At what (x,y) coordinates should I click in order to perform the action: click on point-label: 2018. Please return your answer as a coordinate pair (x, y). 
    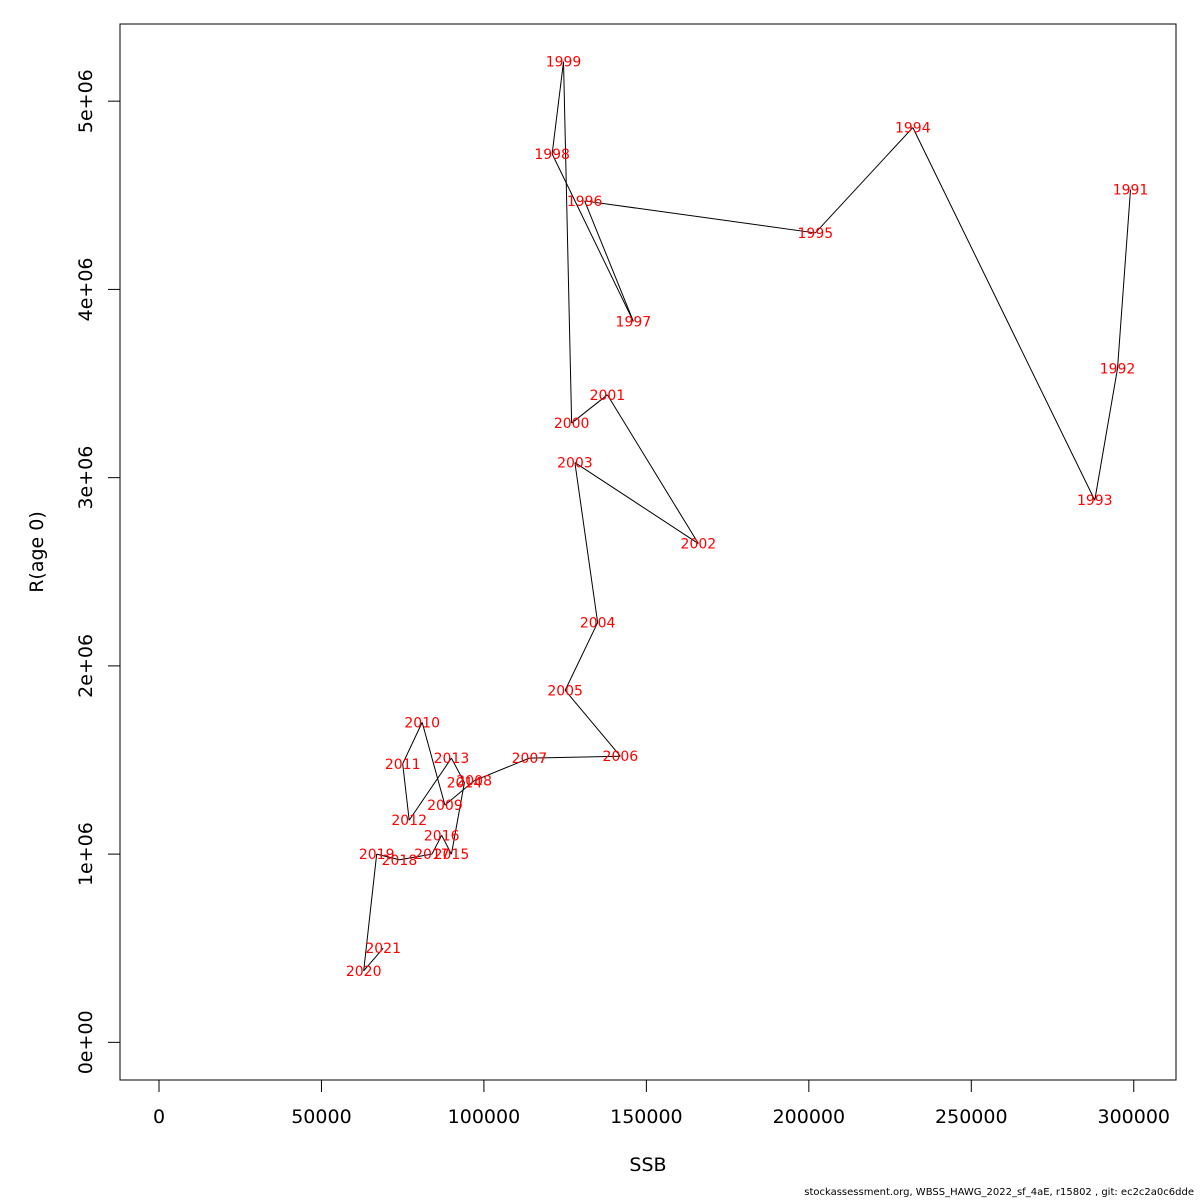
    Looking at the image, I should click on (400, 861).